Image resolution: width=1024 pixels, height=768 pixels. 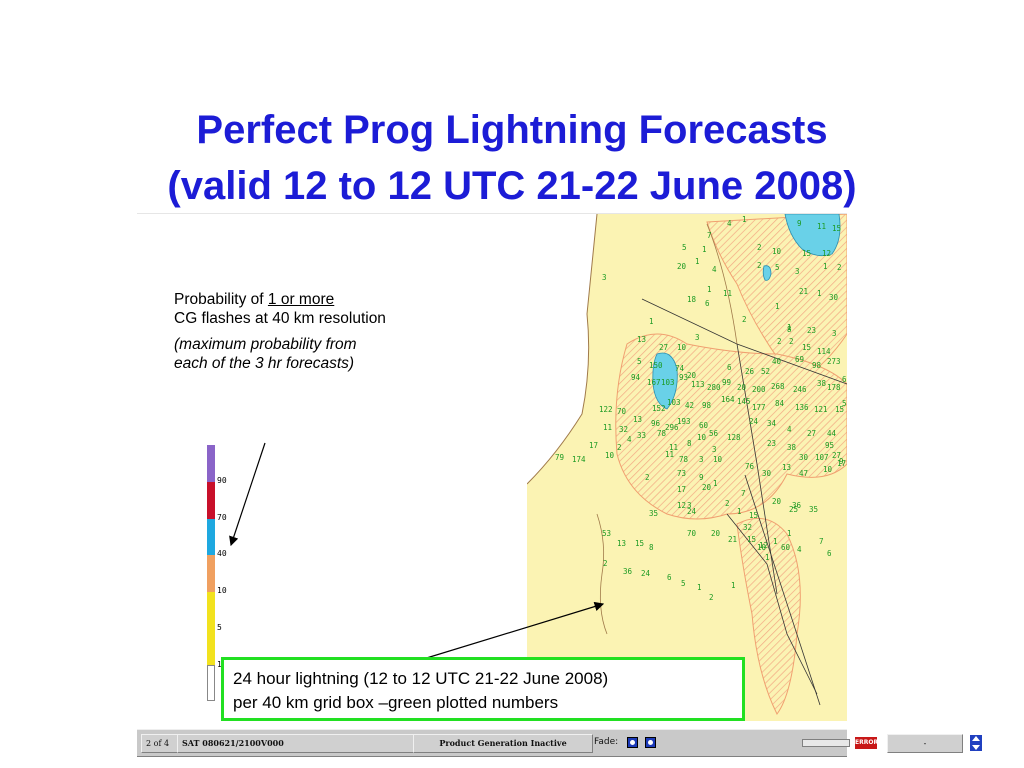 What do you see at coordinates (656, 423) in the screenshot?
I see `map-number: 96` at bounding box center [656, 423].